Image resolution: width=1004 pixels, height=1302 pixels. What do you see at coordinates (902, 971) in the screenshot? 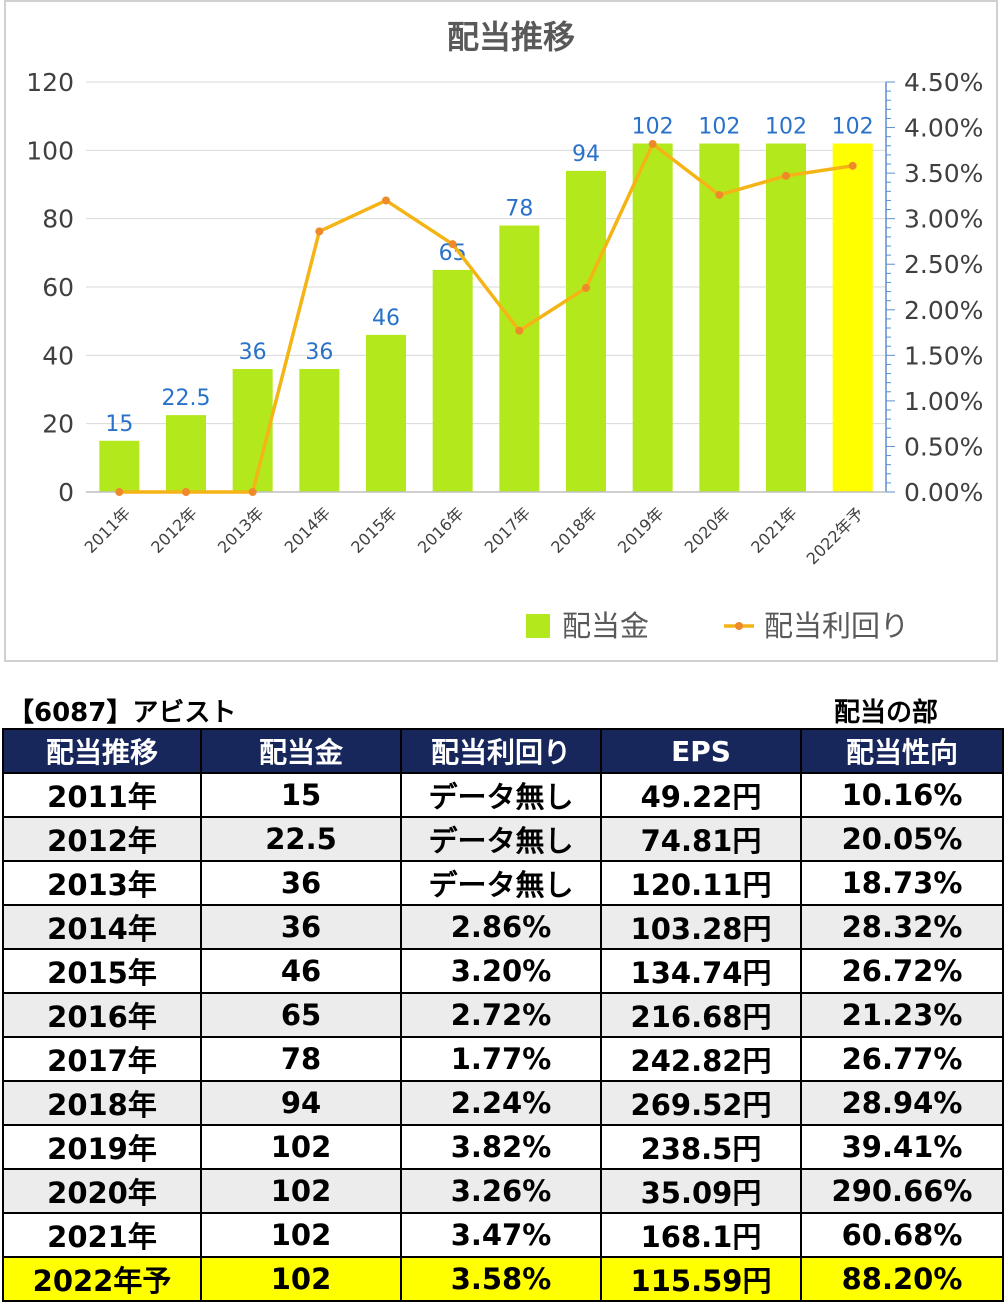
I see `table-cell: 26.72%` at bounding box center [902, 971].